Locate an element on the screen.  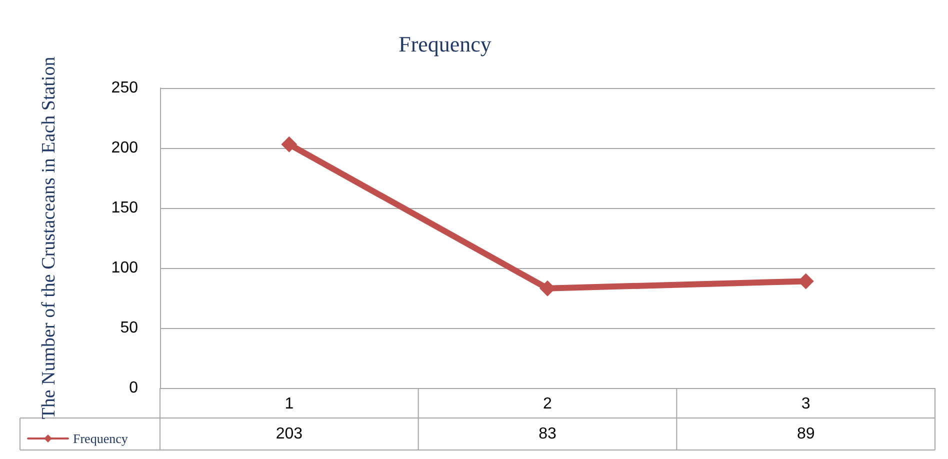
y-tick-label: 150 is located at coordinates (124, 208).